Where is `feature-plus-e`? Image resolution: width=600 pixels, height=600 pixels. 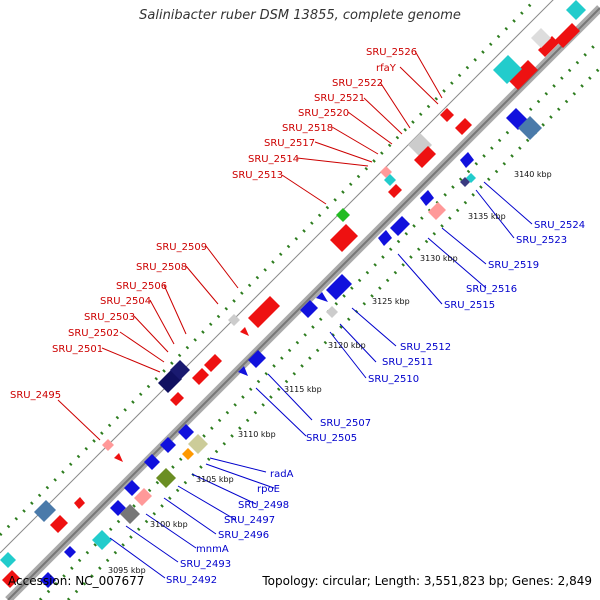
feature-plus-e is located at coordinates (118, 457).